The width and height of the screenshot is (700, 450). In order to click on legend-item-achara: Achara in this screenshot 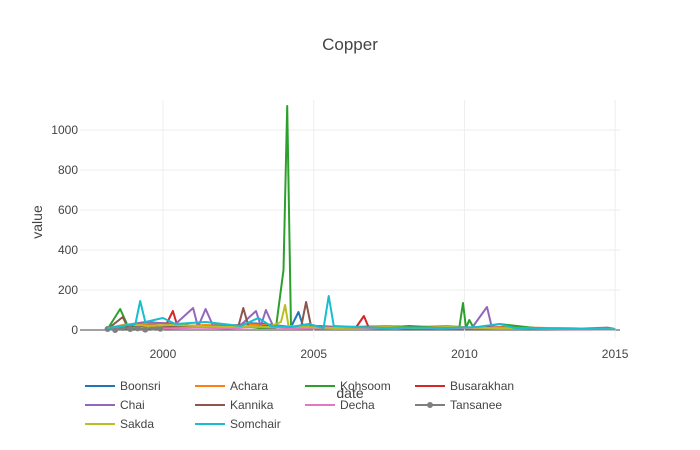, I will do `click(231, 386)`.